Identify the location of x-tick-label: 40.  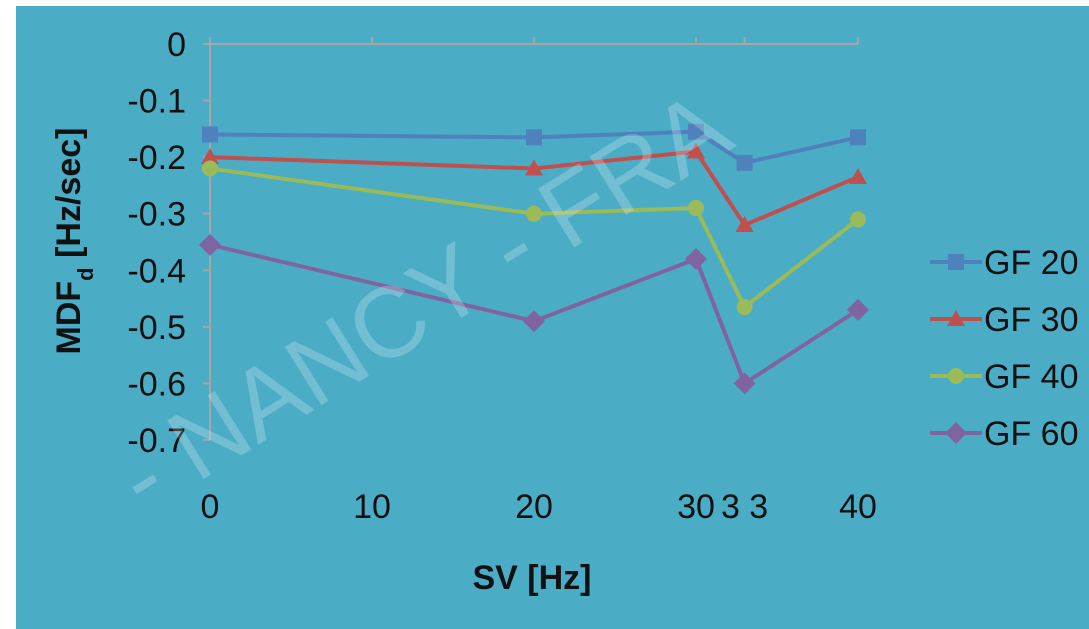
(858, 507).